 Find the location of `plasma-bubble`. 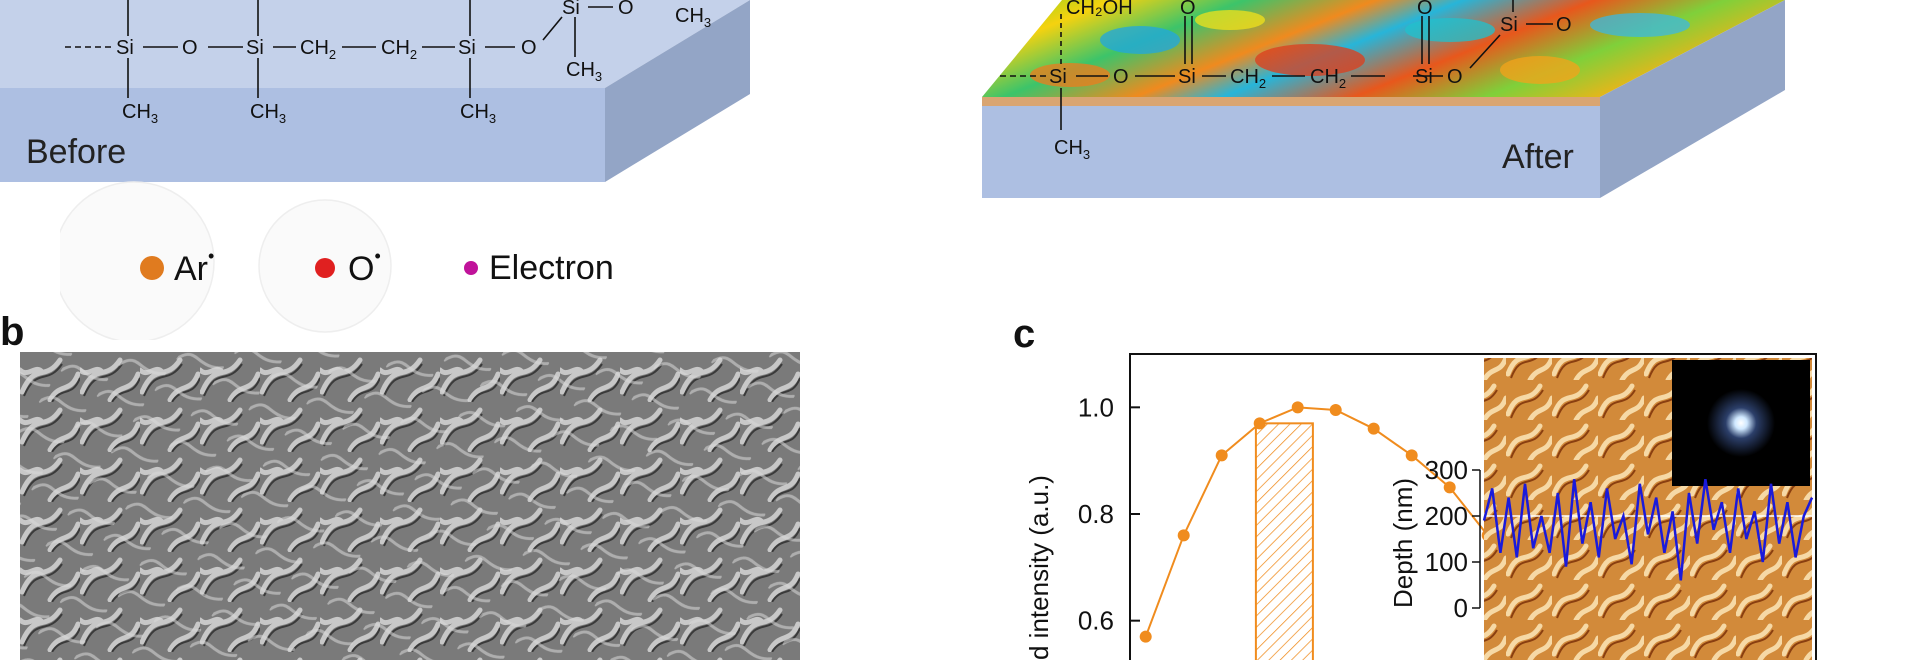

plasma-bubble is located at coordinates (137, 260).